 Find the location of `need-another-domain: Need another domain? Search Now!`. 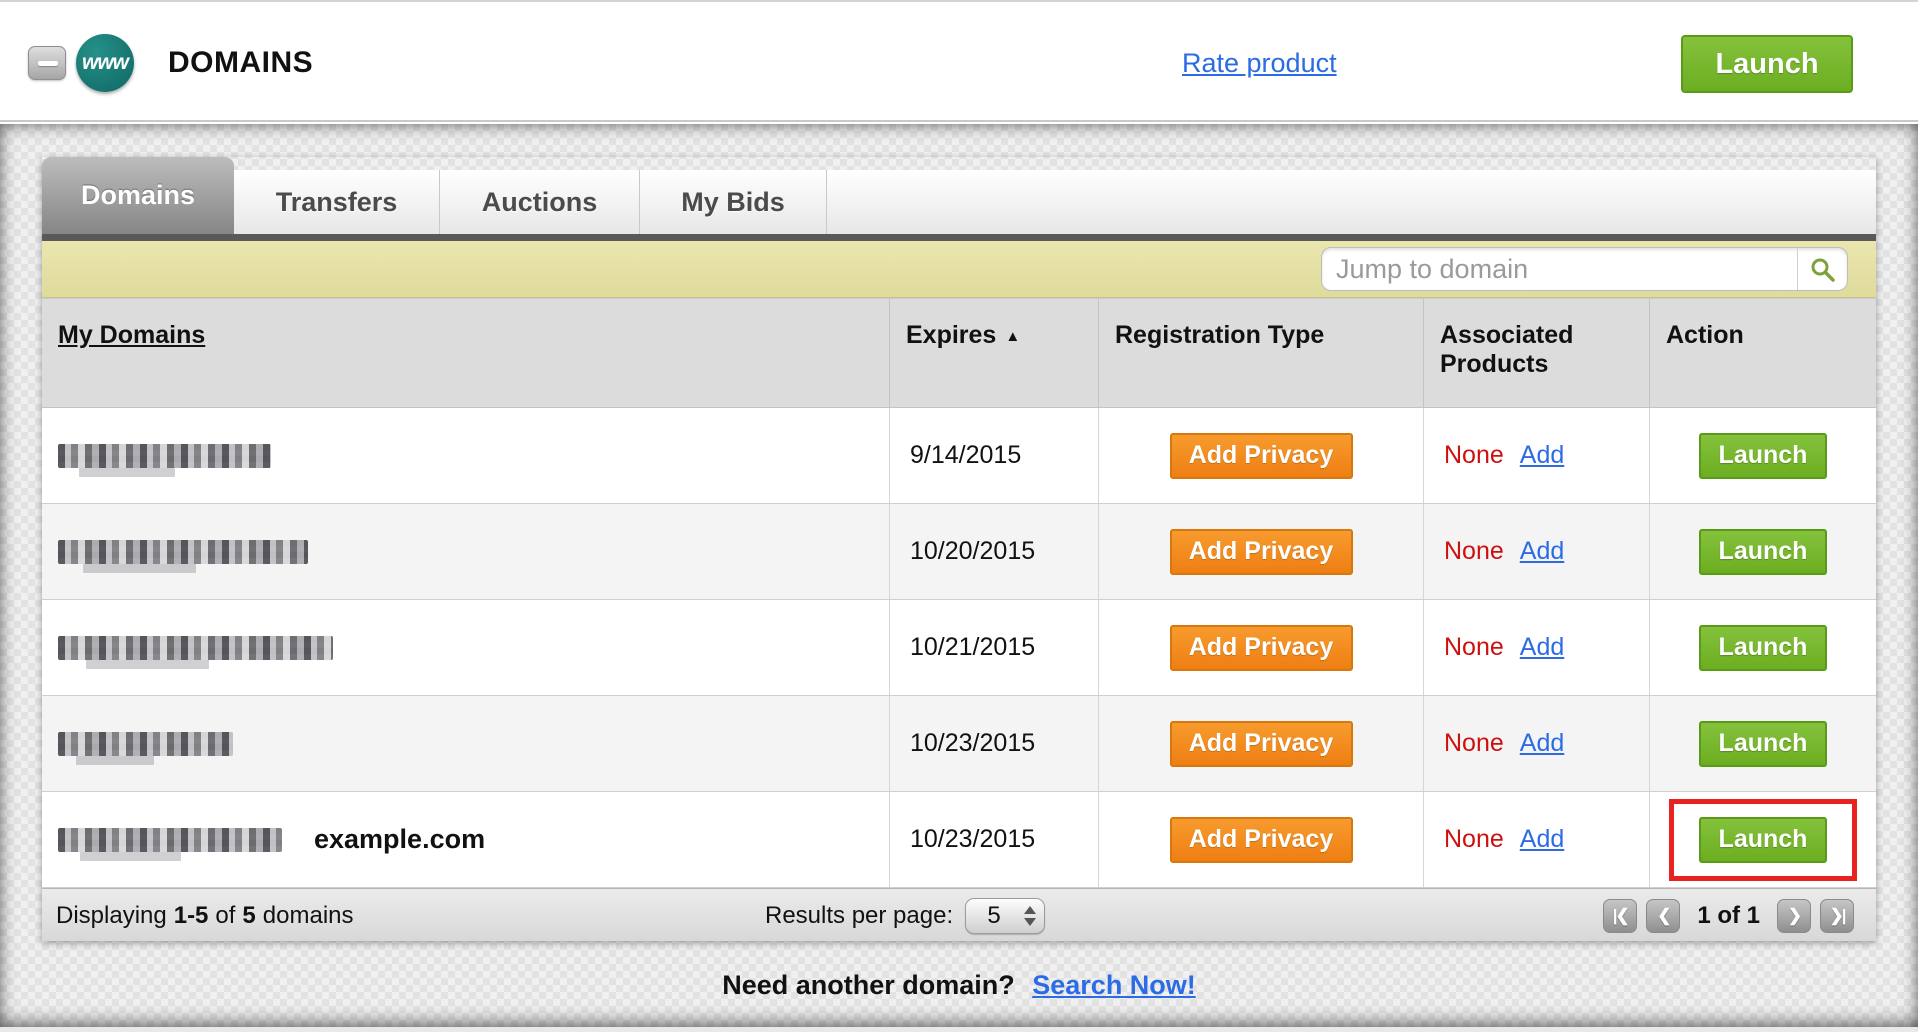

need-another-domain: Need another domain? Search Now! is located at coordinates (959, 985).